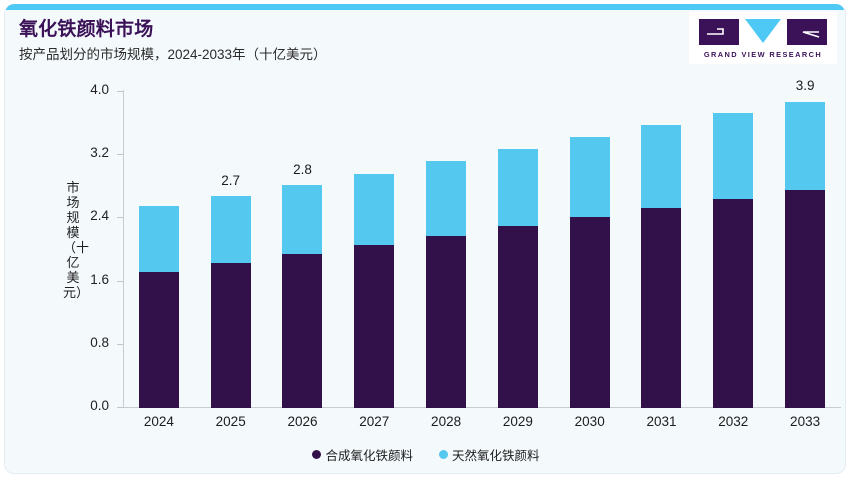  I want to click on bar-slot: 2031, so click(662, 260).